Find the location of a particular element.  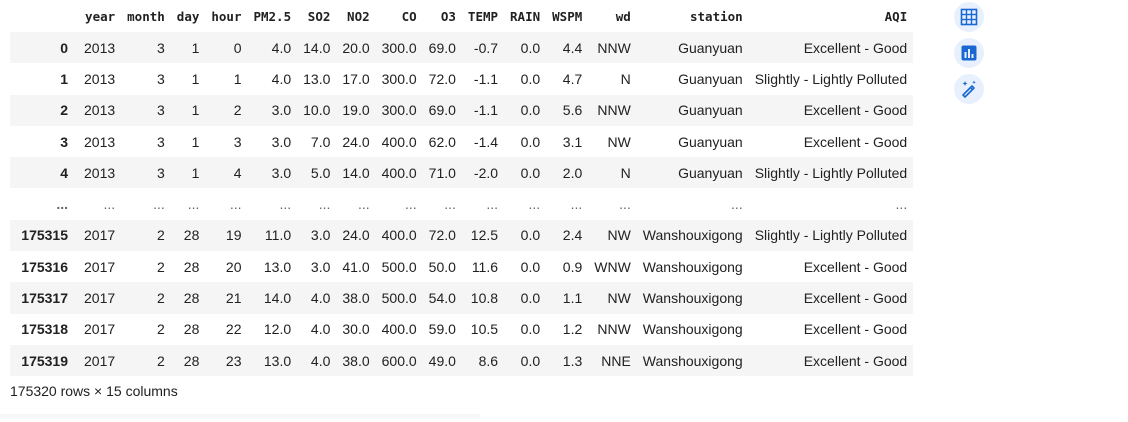

table-cell: 600.0 is located at coordinates (399, 360).